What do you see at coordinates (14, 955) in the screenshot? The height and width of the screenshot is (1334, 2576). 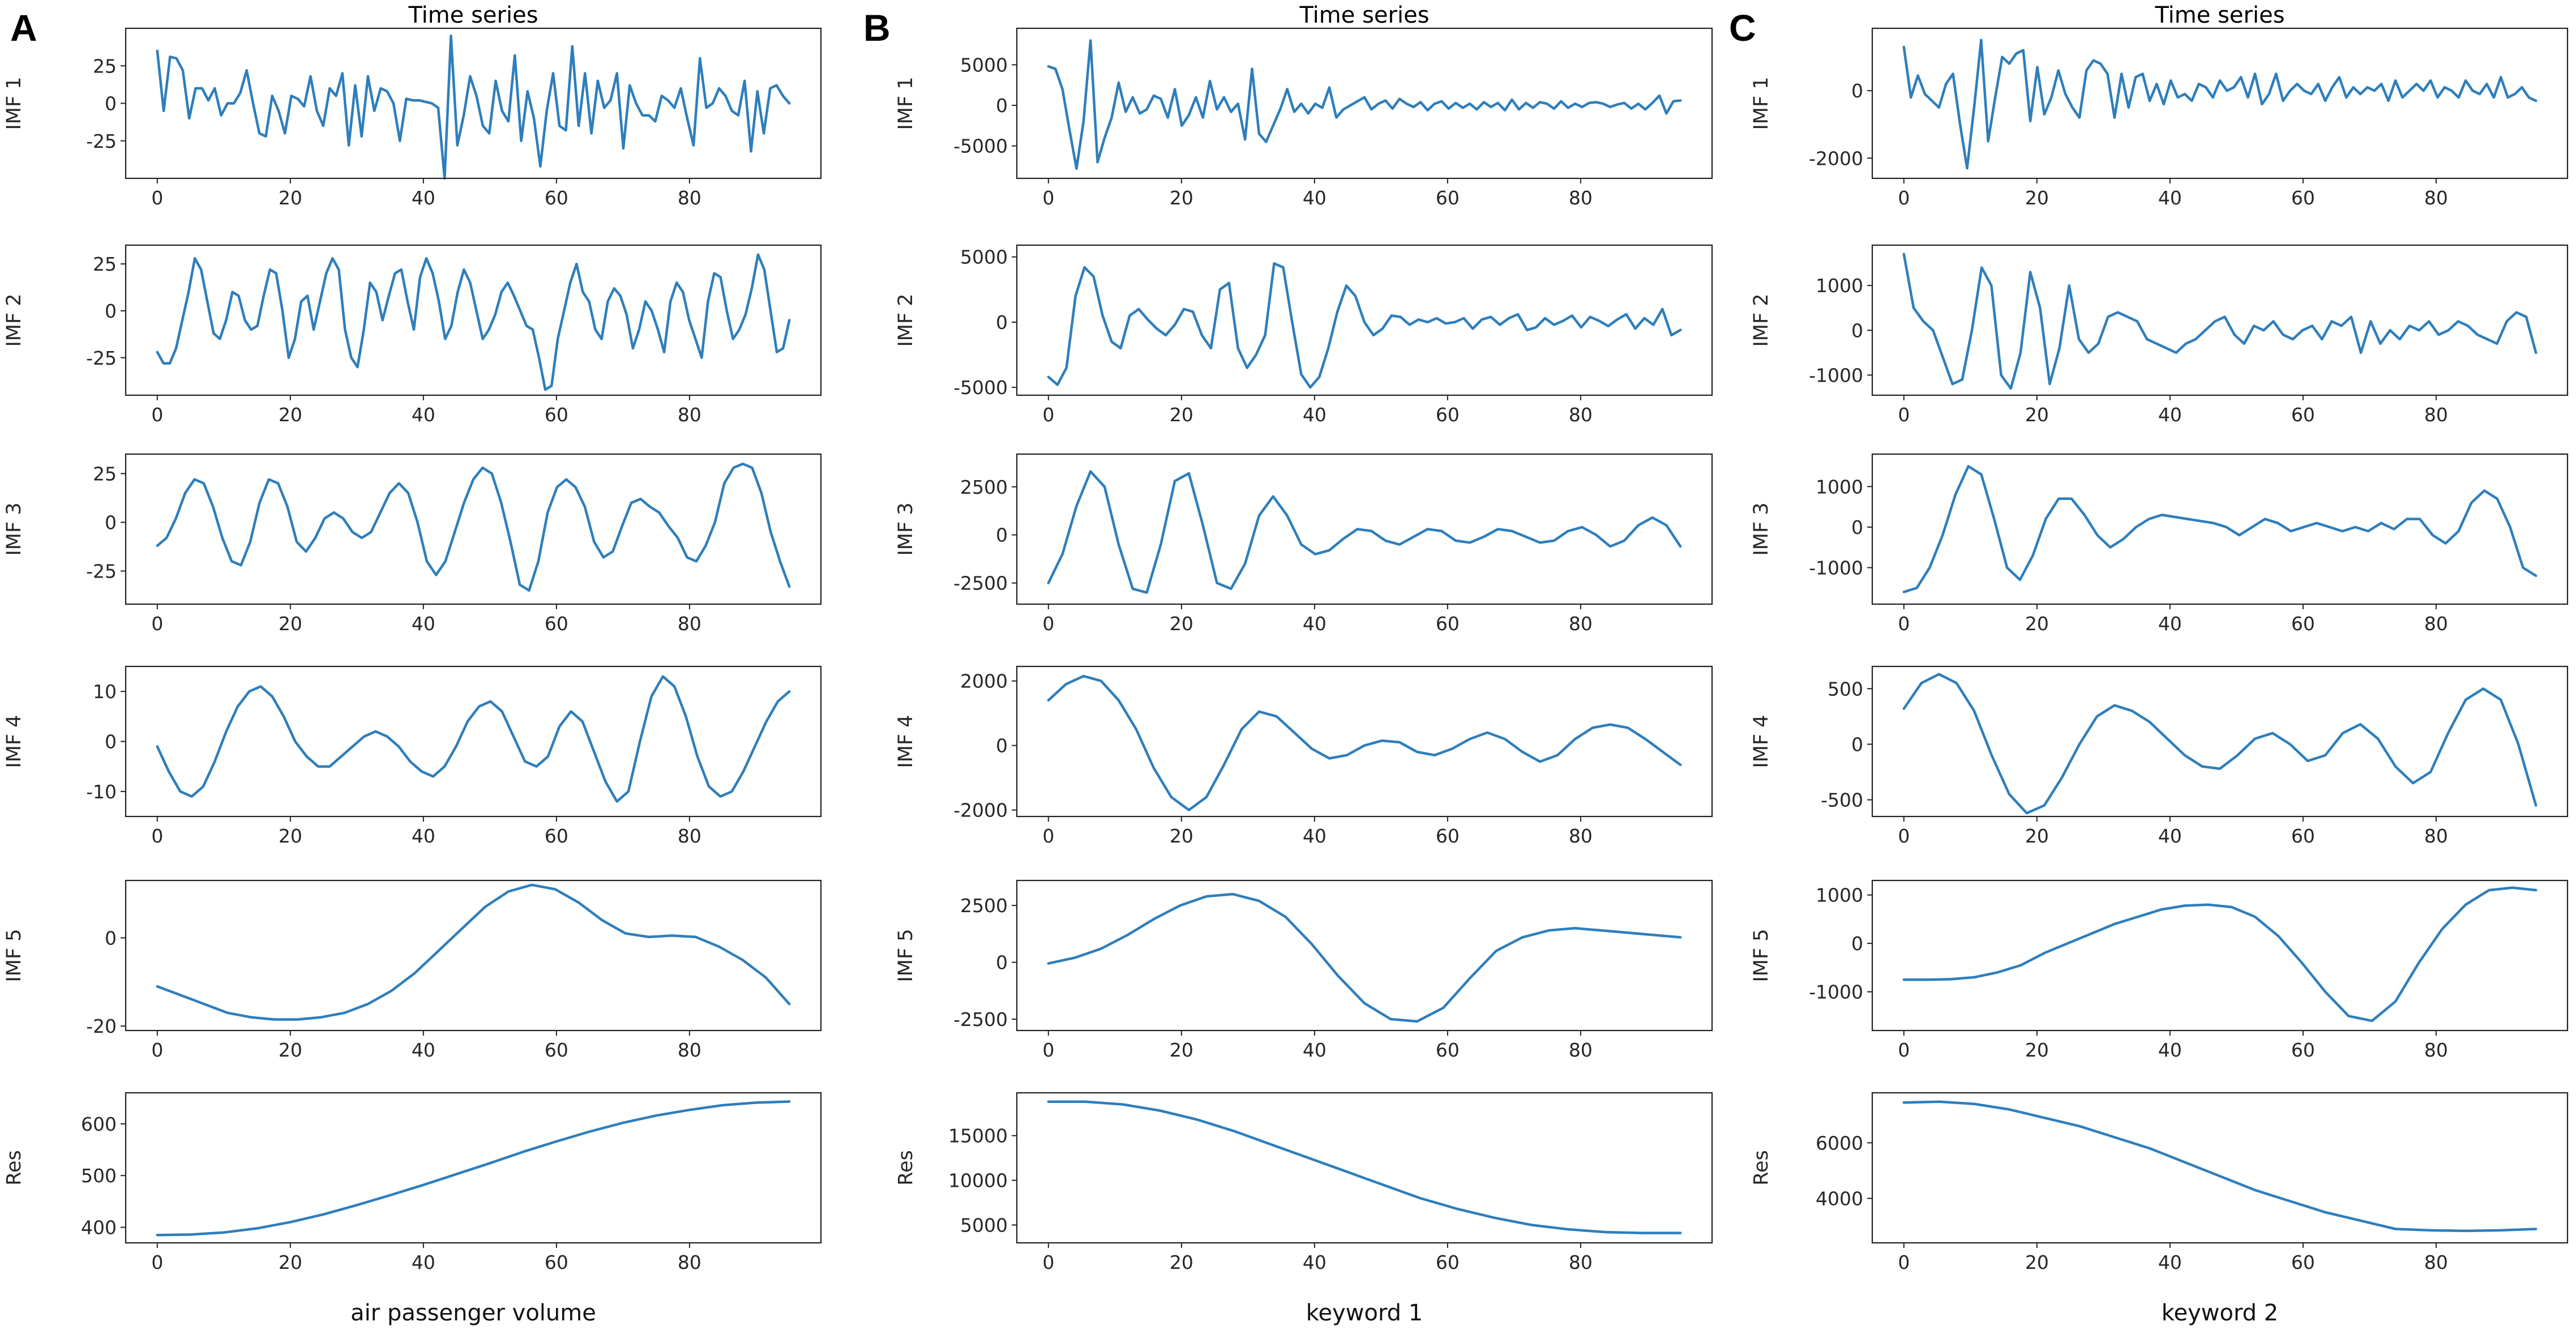 I see `y-axis-label: IMF 5` at bounding box center [14, 955].